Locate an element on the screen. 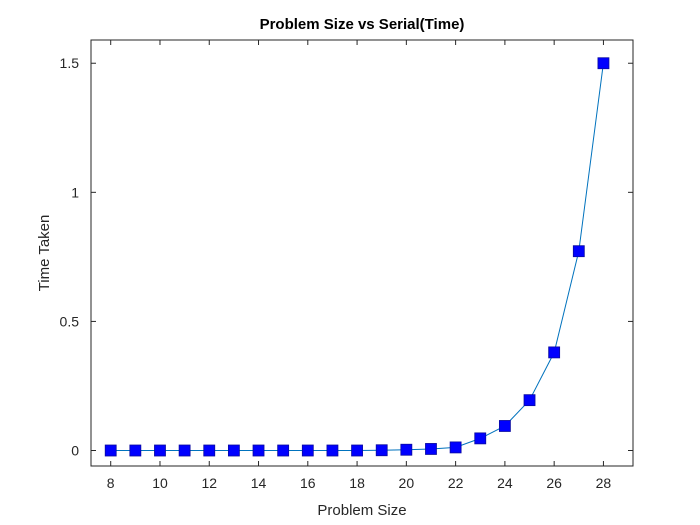  x-tick-label: 14 is located at coordinates (259, 483).